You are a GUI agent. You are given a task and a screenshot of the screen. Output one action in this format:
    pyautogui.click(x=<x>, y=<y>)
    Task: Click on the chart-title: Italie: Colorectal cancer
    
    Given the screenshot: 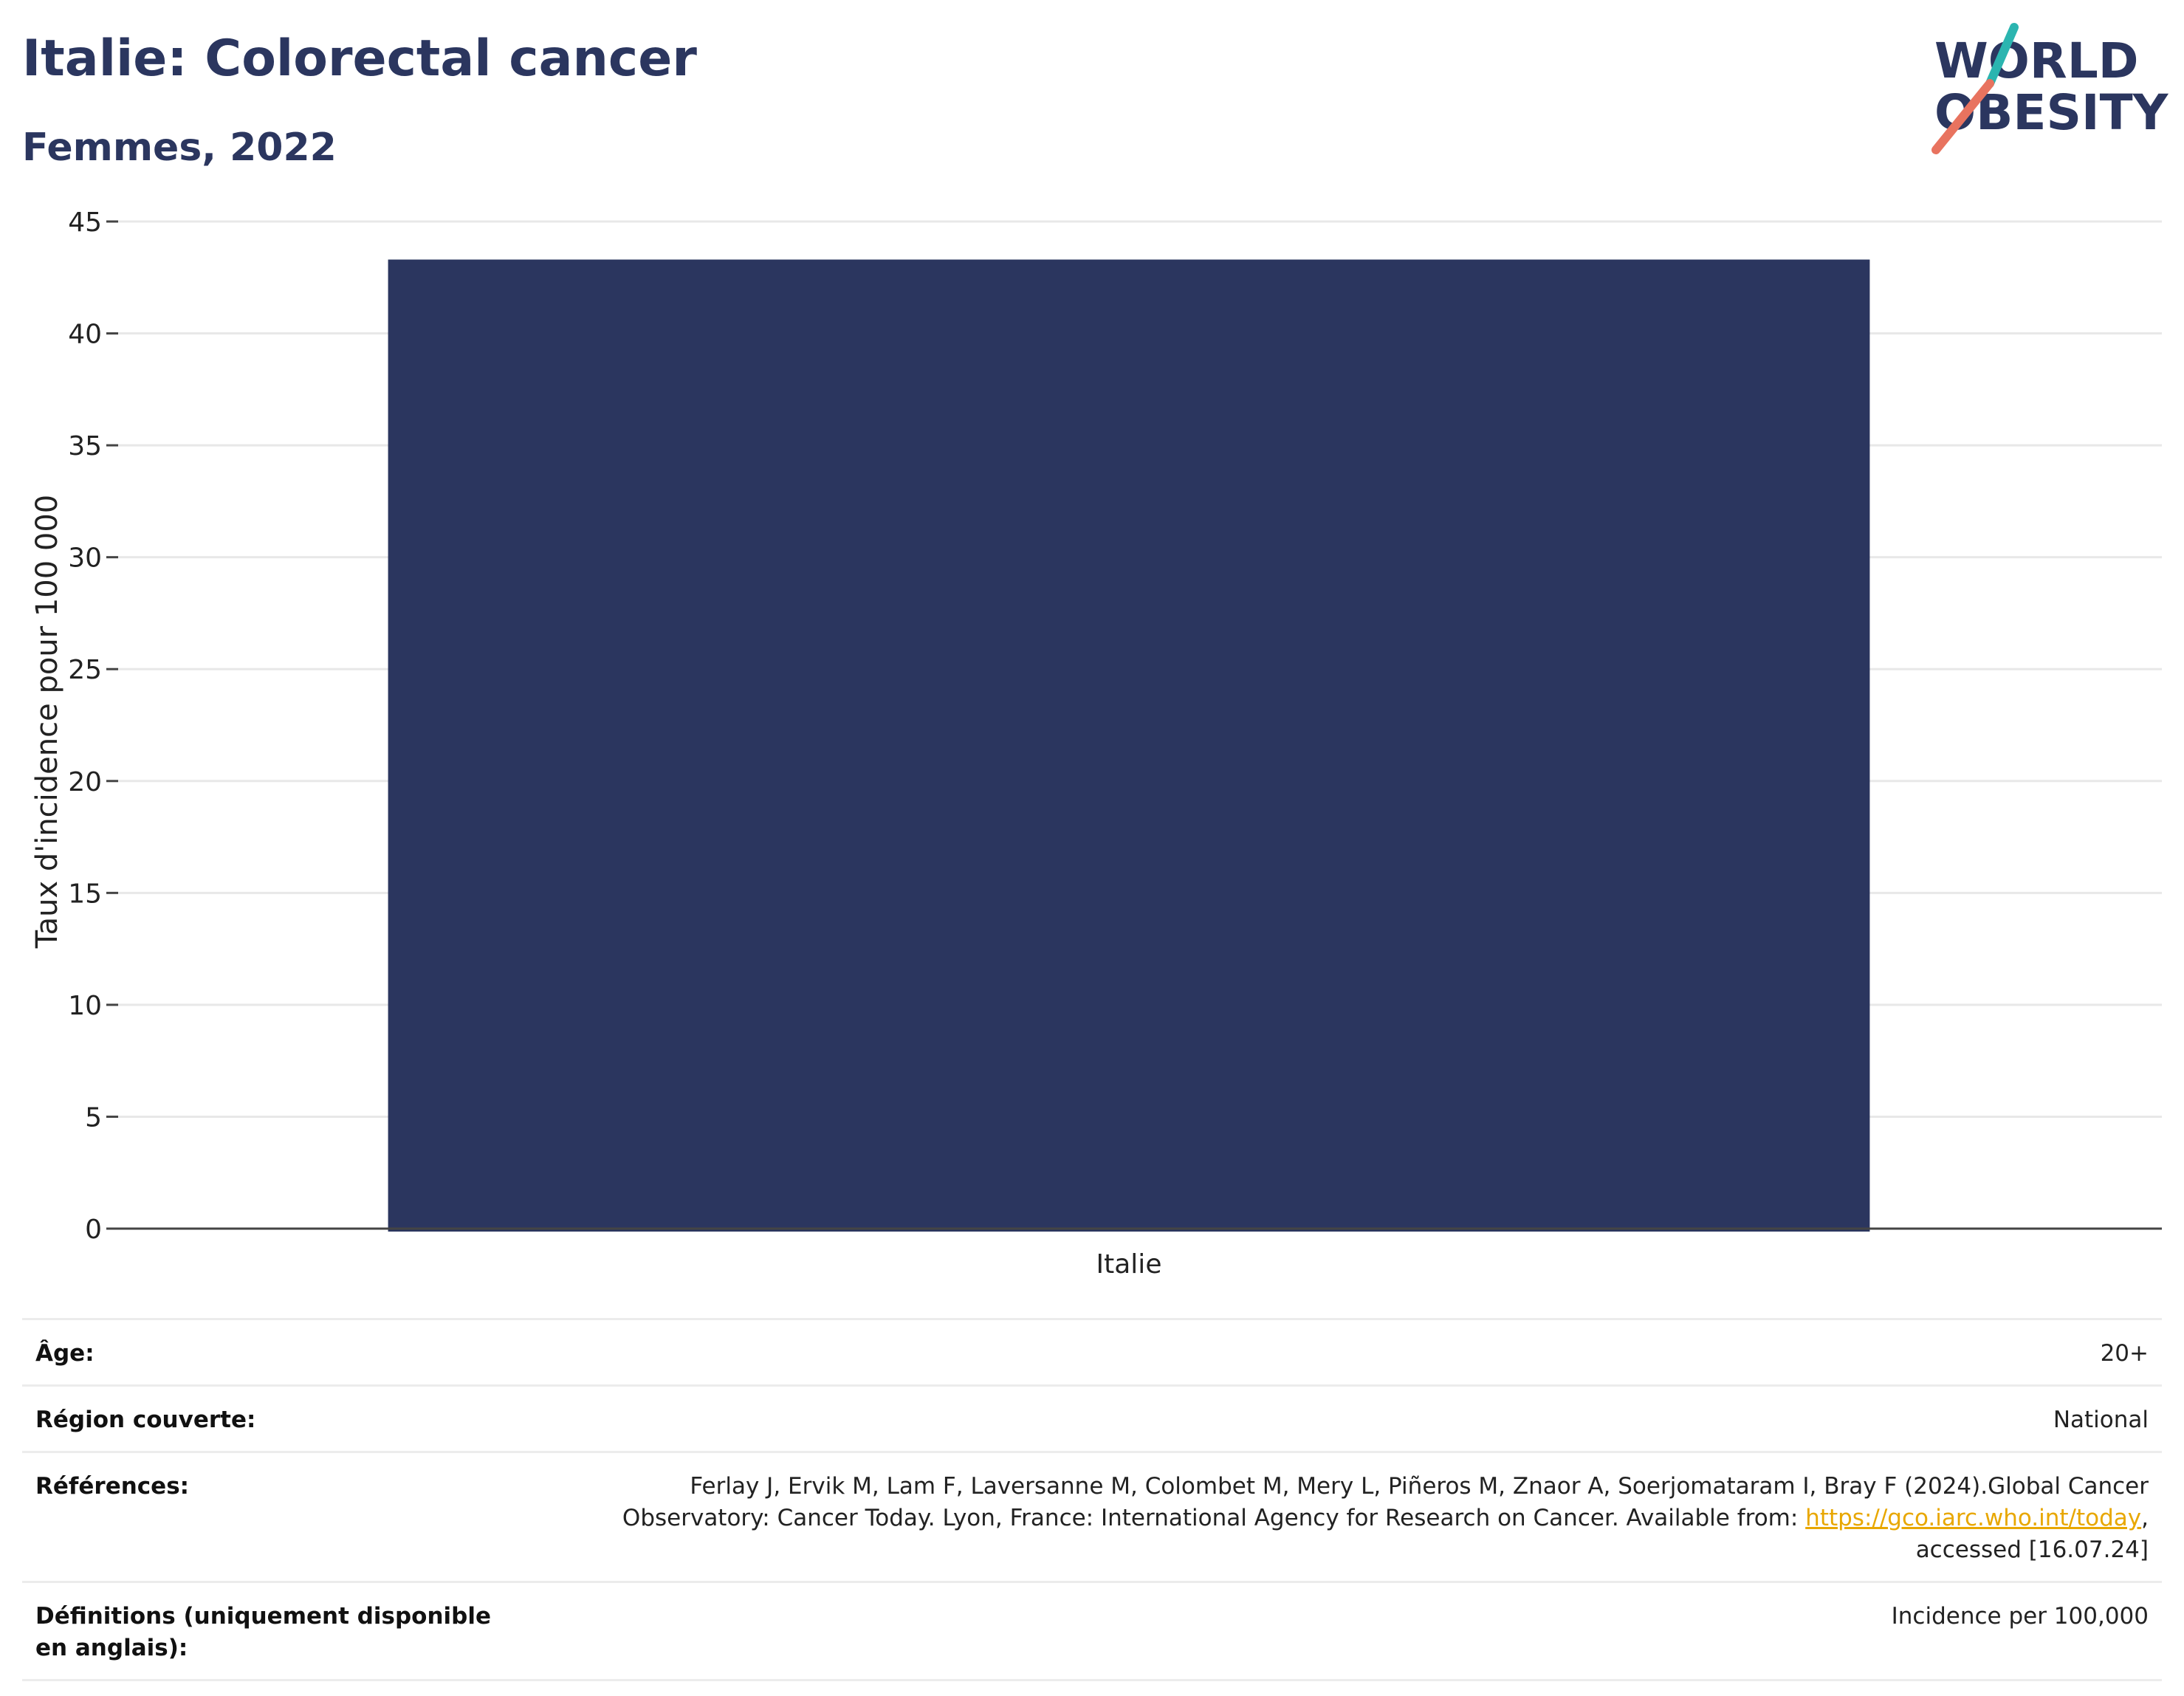 What is the action you would take?
    pyautogui.click(x=360, y=59)
    